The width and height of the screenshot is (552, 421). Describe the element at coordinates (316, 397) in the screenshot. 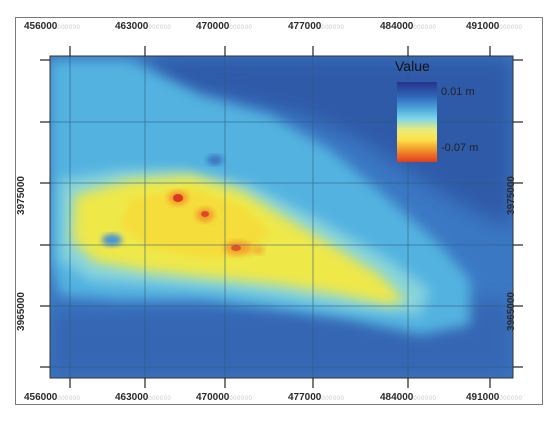

I see `x-tick-bottom-4: 477000000000` at that location.